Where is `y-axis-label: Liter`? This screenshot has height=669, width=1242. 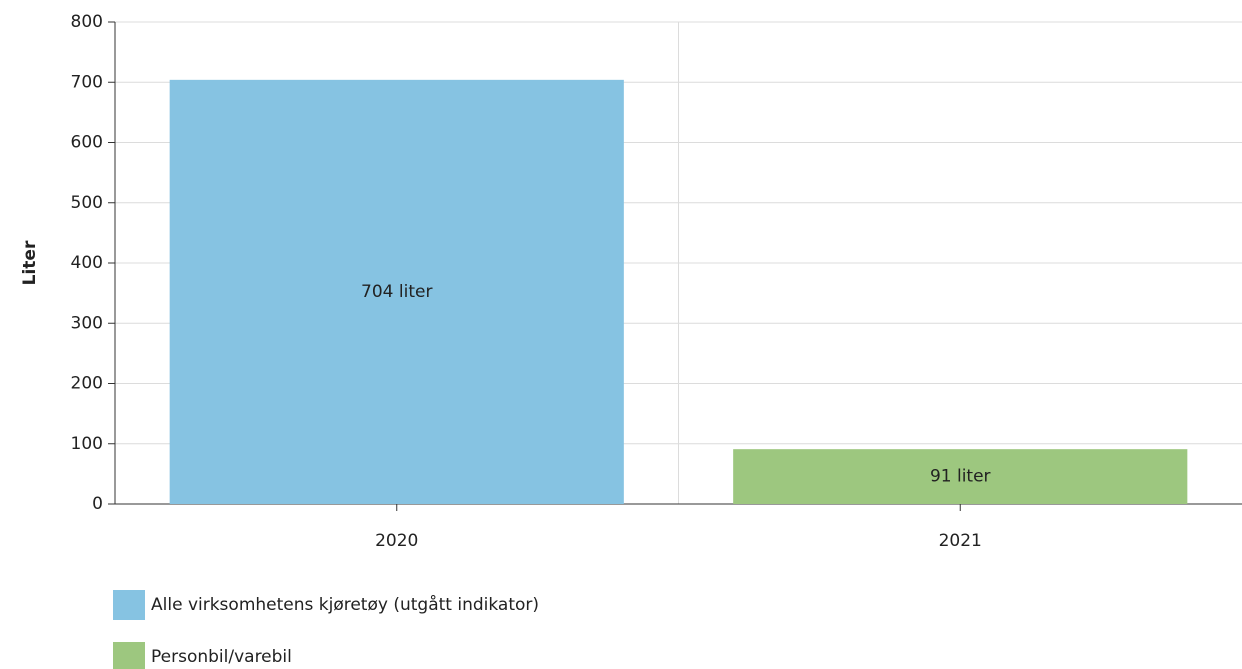 y-axis-label: Liter is located at coordinates (30, 262).